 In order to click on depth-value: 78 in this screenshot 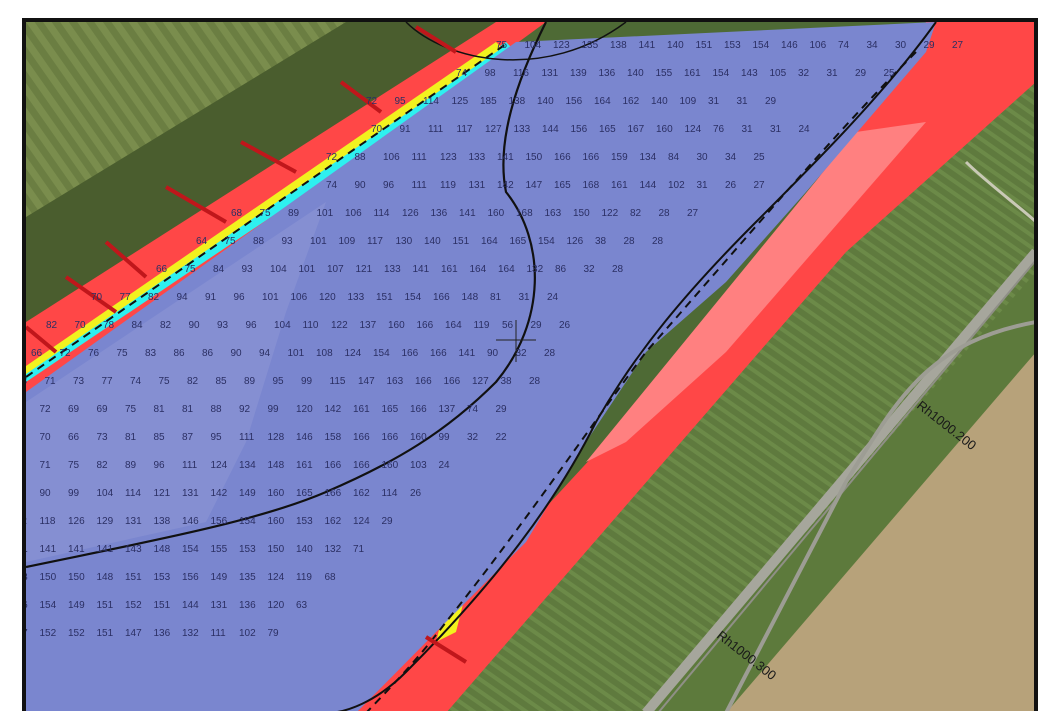, I will do `click(109, 325)`.